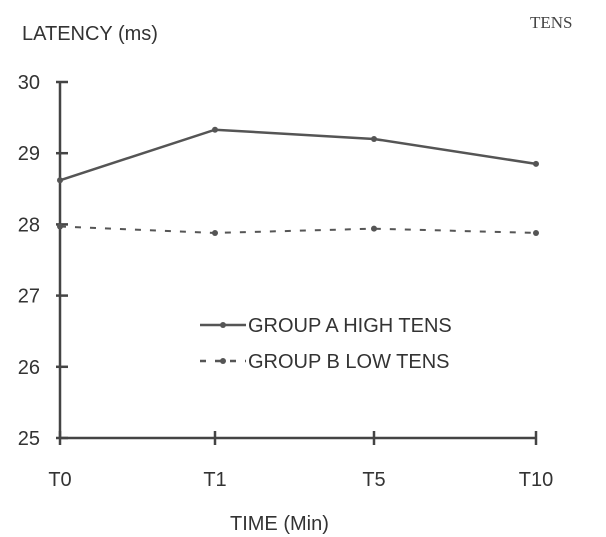 This screenshot has width=606, height=537. I want to click on y-tick-label: 25, so click(29, 439).